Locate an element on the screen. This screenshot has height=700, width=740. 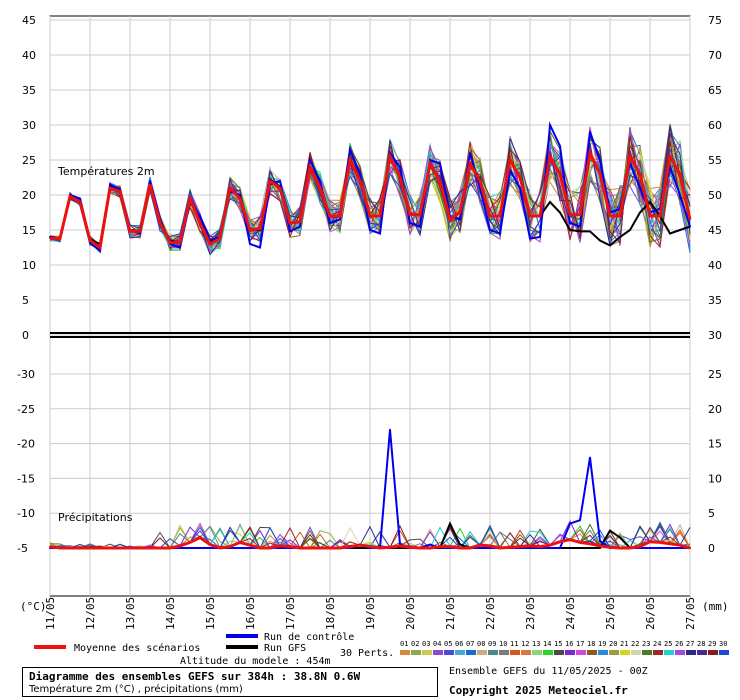
perturbation-number: 25 is located at coordinates (668, 644).